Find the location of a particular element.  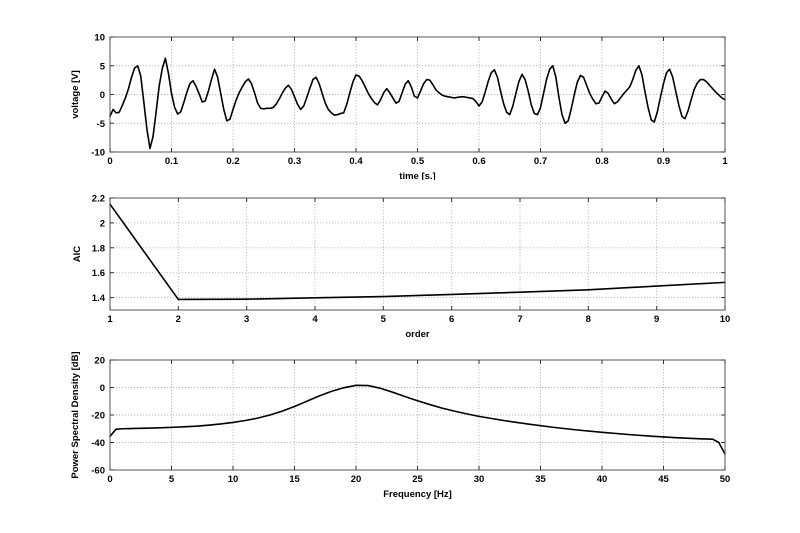

y-axis-label: AIC is located at coordinates (77, 254).